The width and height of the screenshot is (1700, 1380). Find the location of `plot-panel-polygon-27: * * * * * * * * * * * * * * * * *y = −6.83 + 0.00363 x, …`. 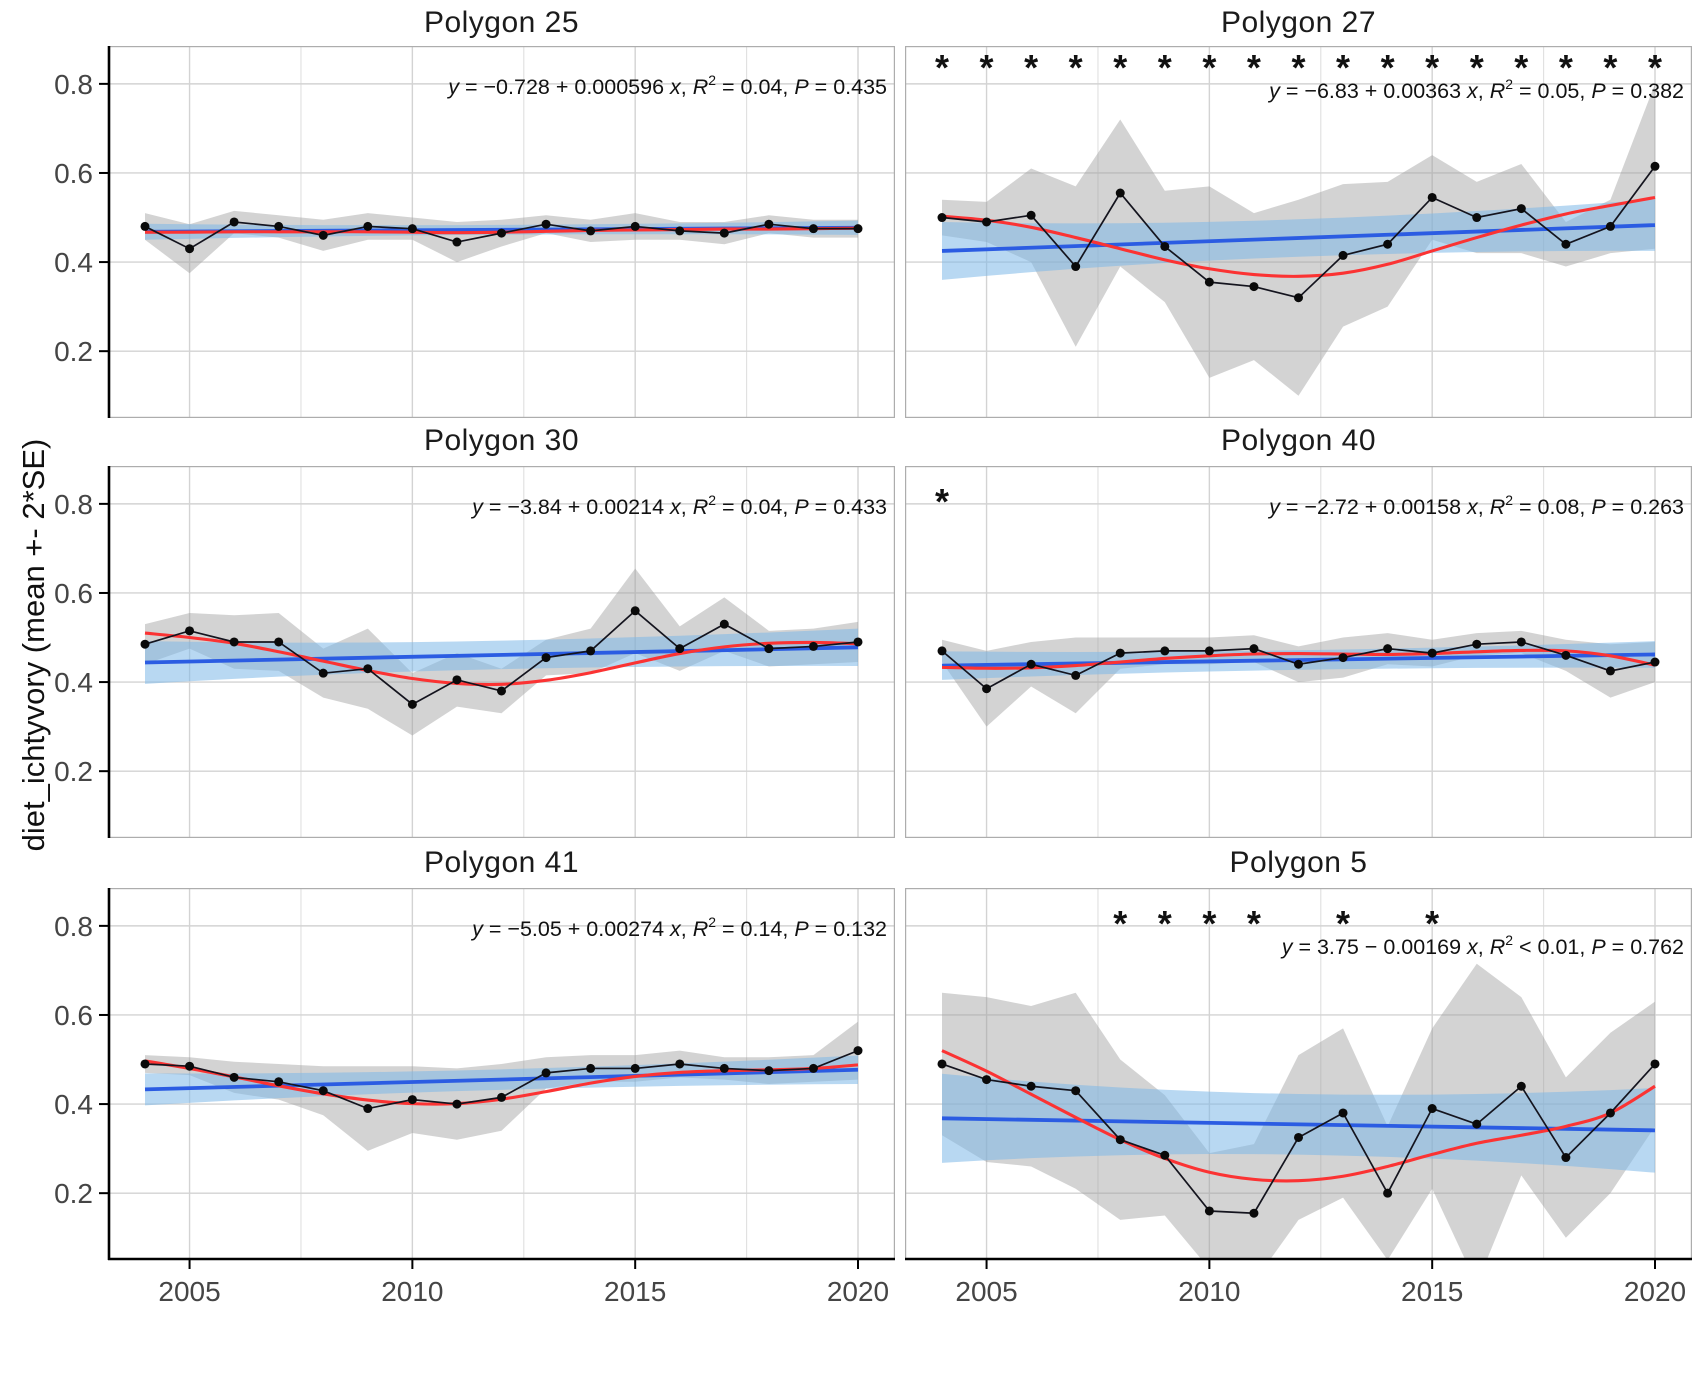

plot-panel-polygon-27: * * * * * * * * * * * * * * * * *y = −6.83 + 0.00363 x, … is located at coordinates (1298, 232).